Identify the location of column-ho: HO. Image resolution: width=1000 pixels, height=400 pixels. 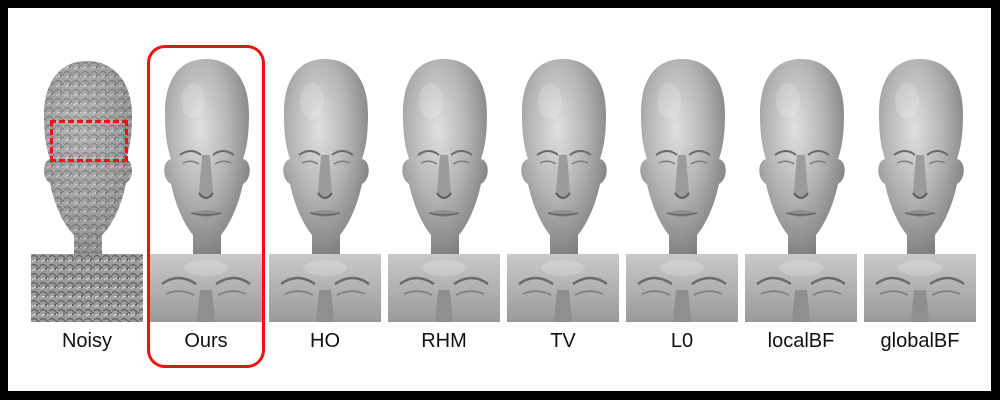
(325, 199).